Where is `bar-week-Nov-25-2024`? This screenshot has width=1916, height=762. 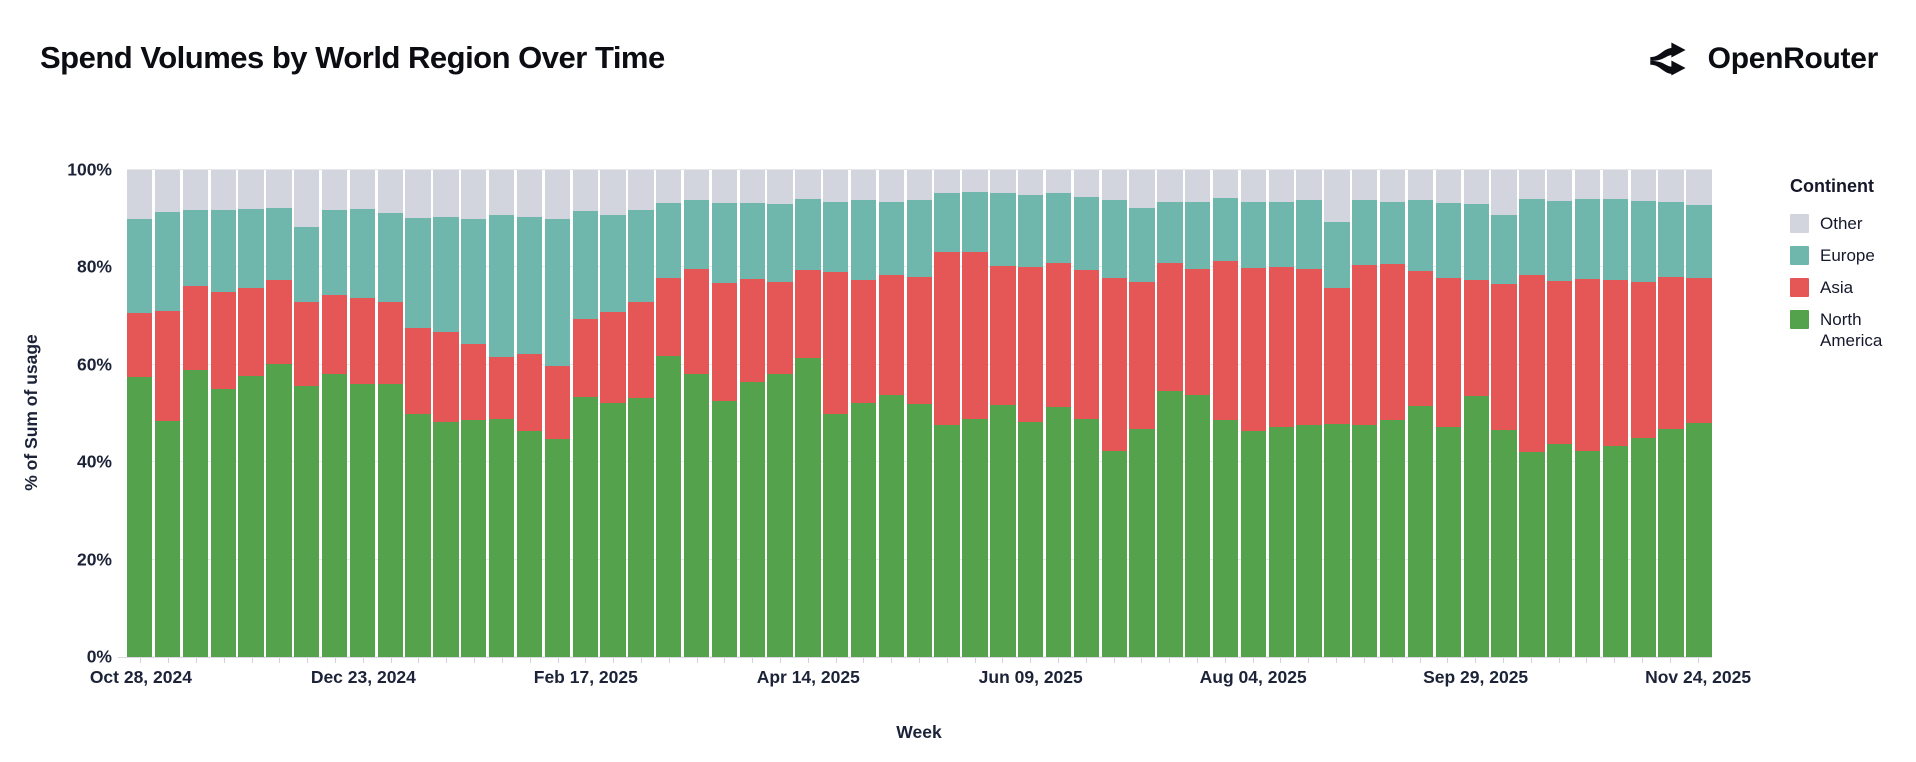 bar-week-Nov-25-2024 is located at coordinates (251, 413).